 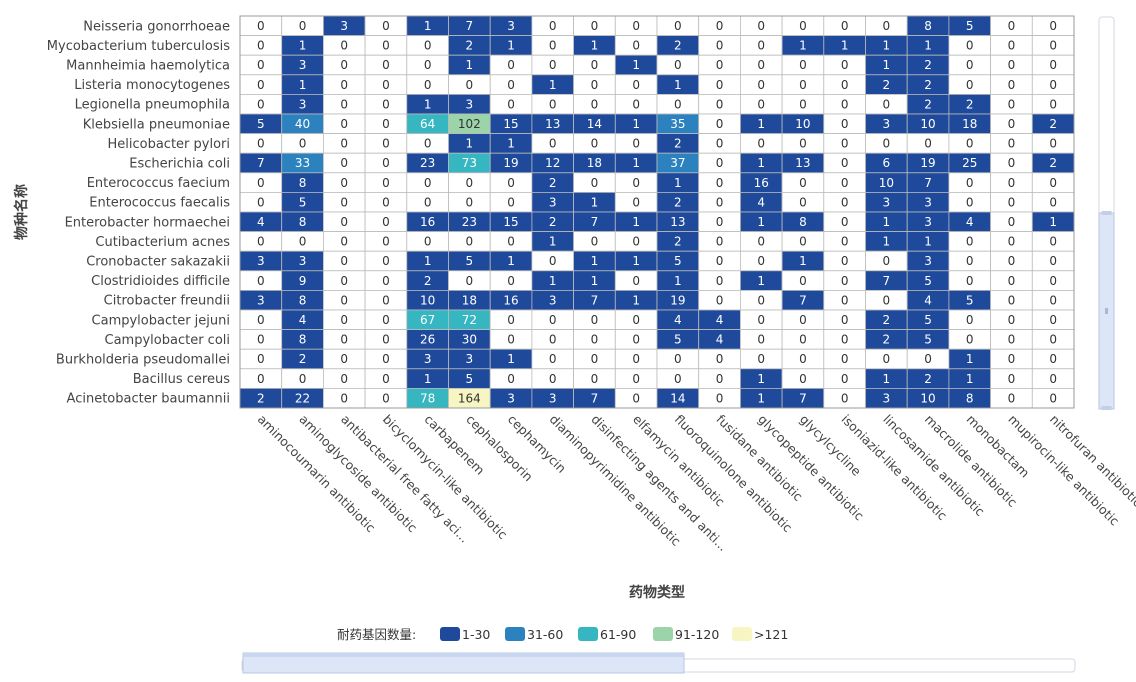 What do you see at coordinates (158, 183) in the screenshot?
I see `row-label: Enterococcus faecium` at bounding box center [158, 183].